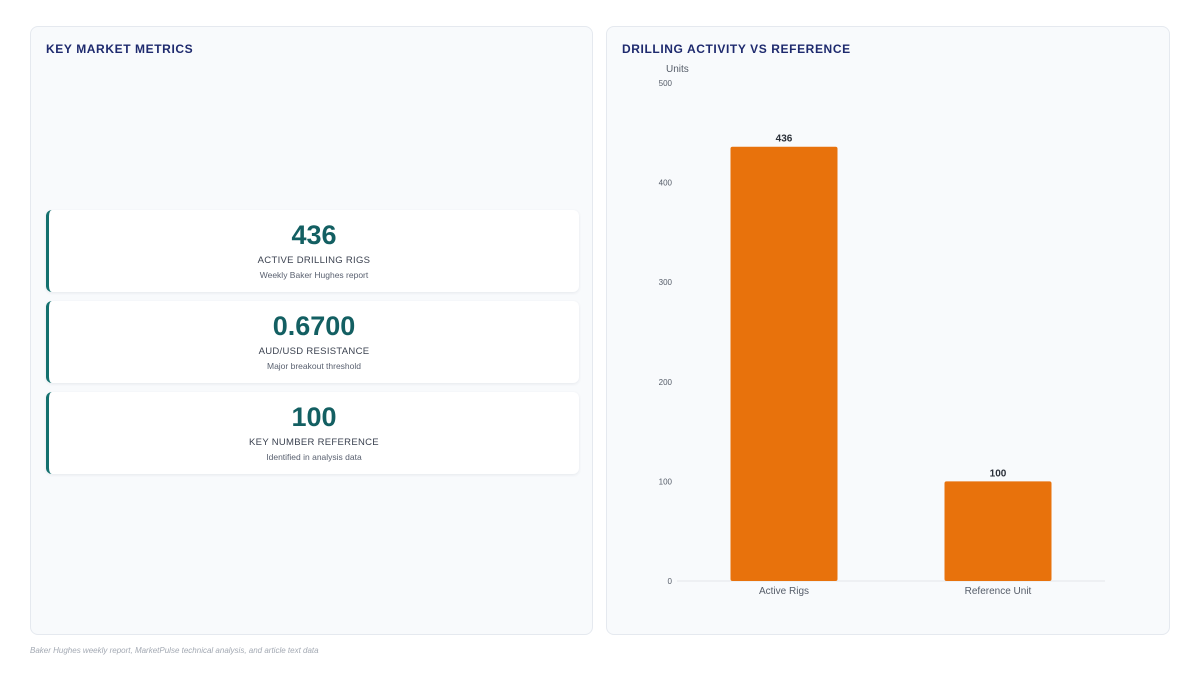 The height and width of the screenshot is (675, 1200). Describe the element at coordinates (670, 581) in the screenshot. I see `y-tick-label: 0` at that location.